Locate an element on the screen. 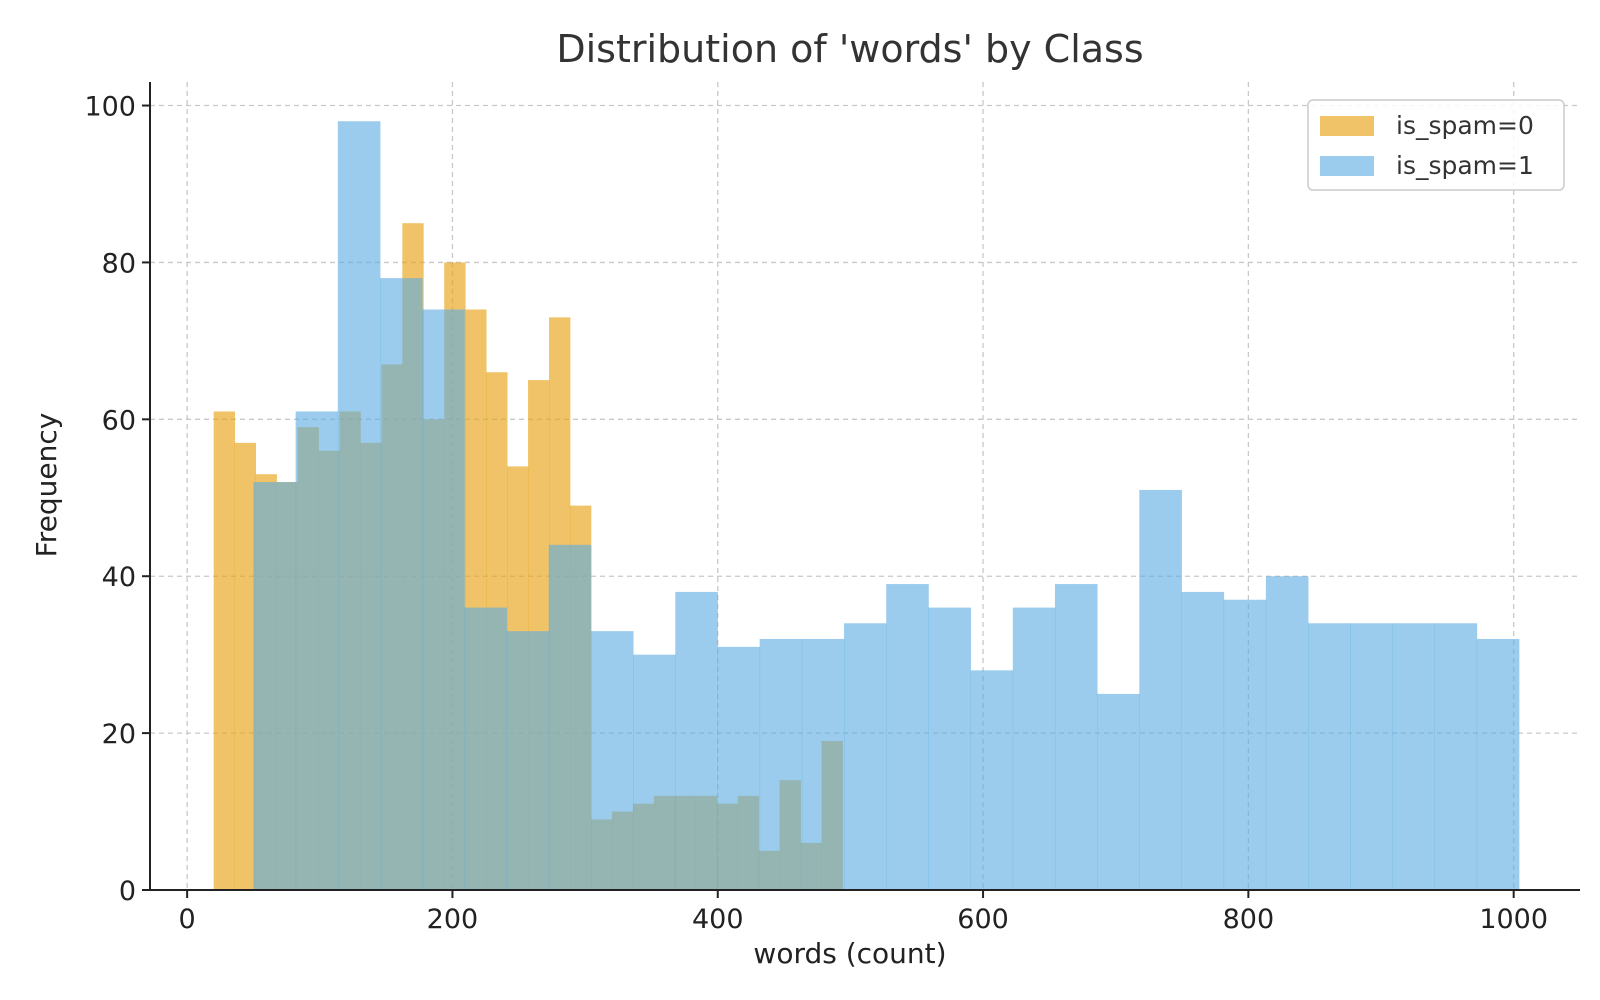 The width and height of the screenshot is (1600, 1000). legend-item: is_spam=1 is located at coordinates (1427, 165).